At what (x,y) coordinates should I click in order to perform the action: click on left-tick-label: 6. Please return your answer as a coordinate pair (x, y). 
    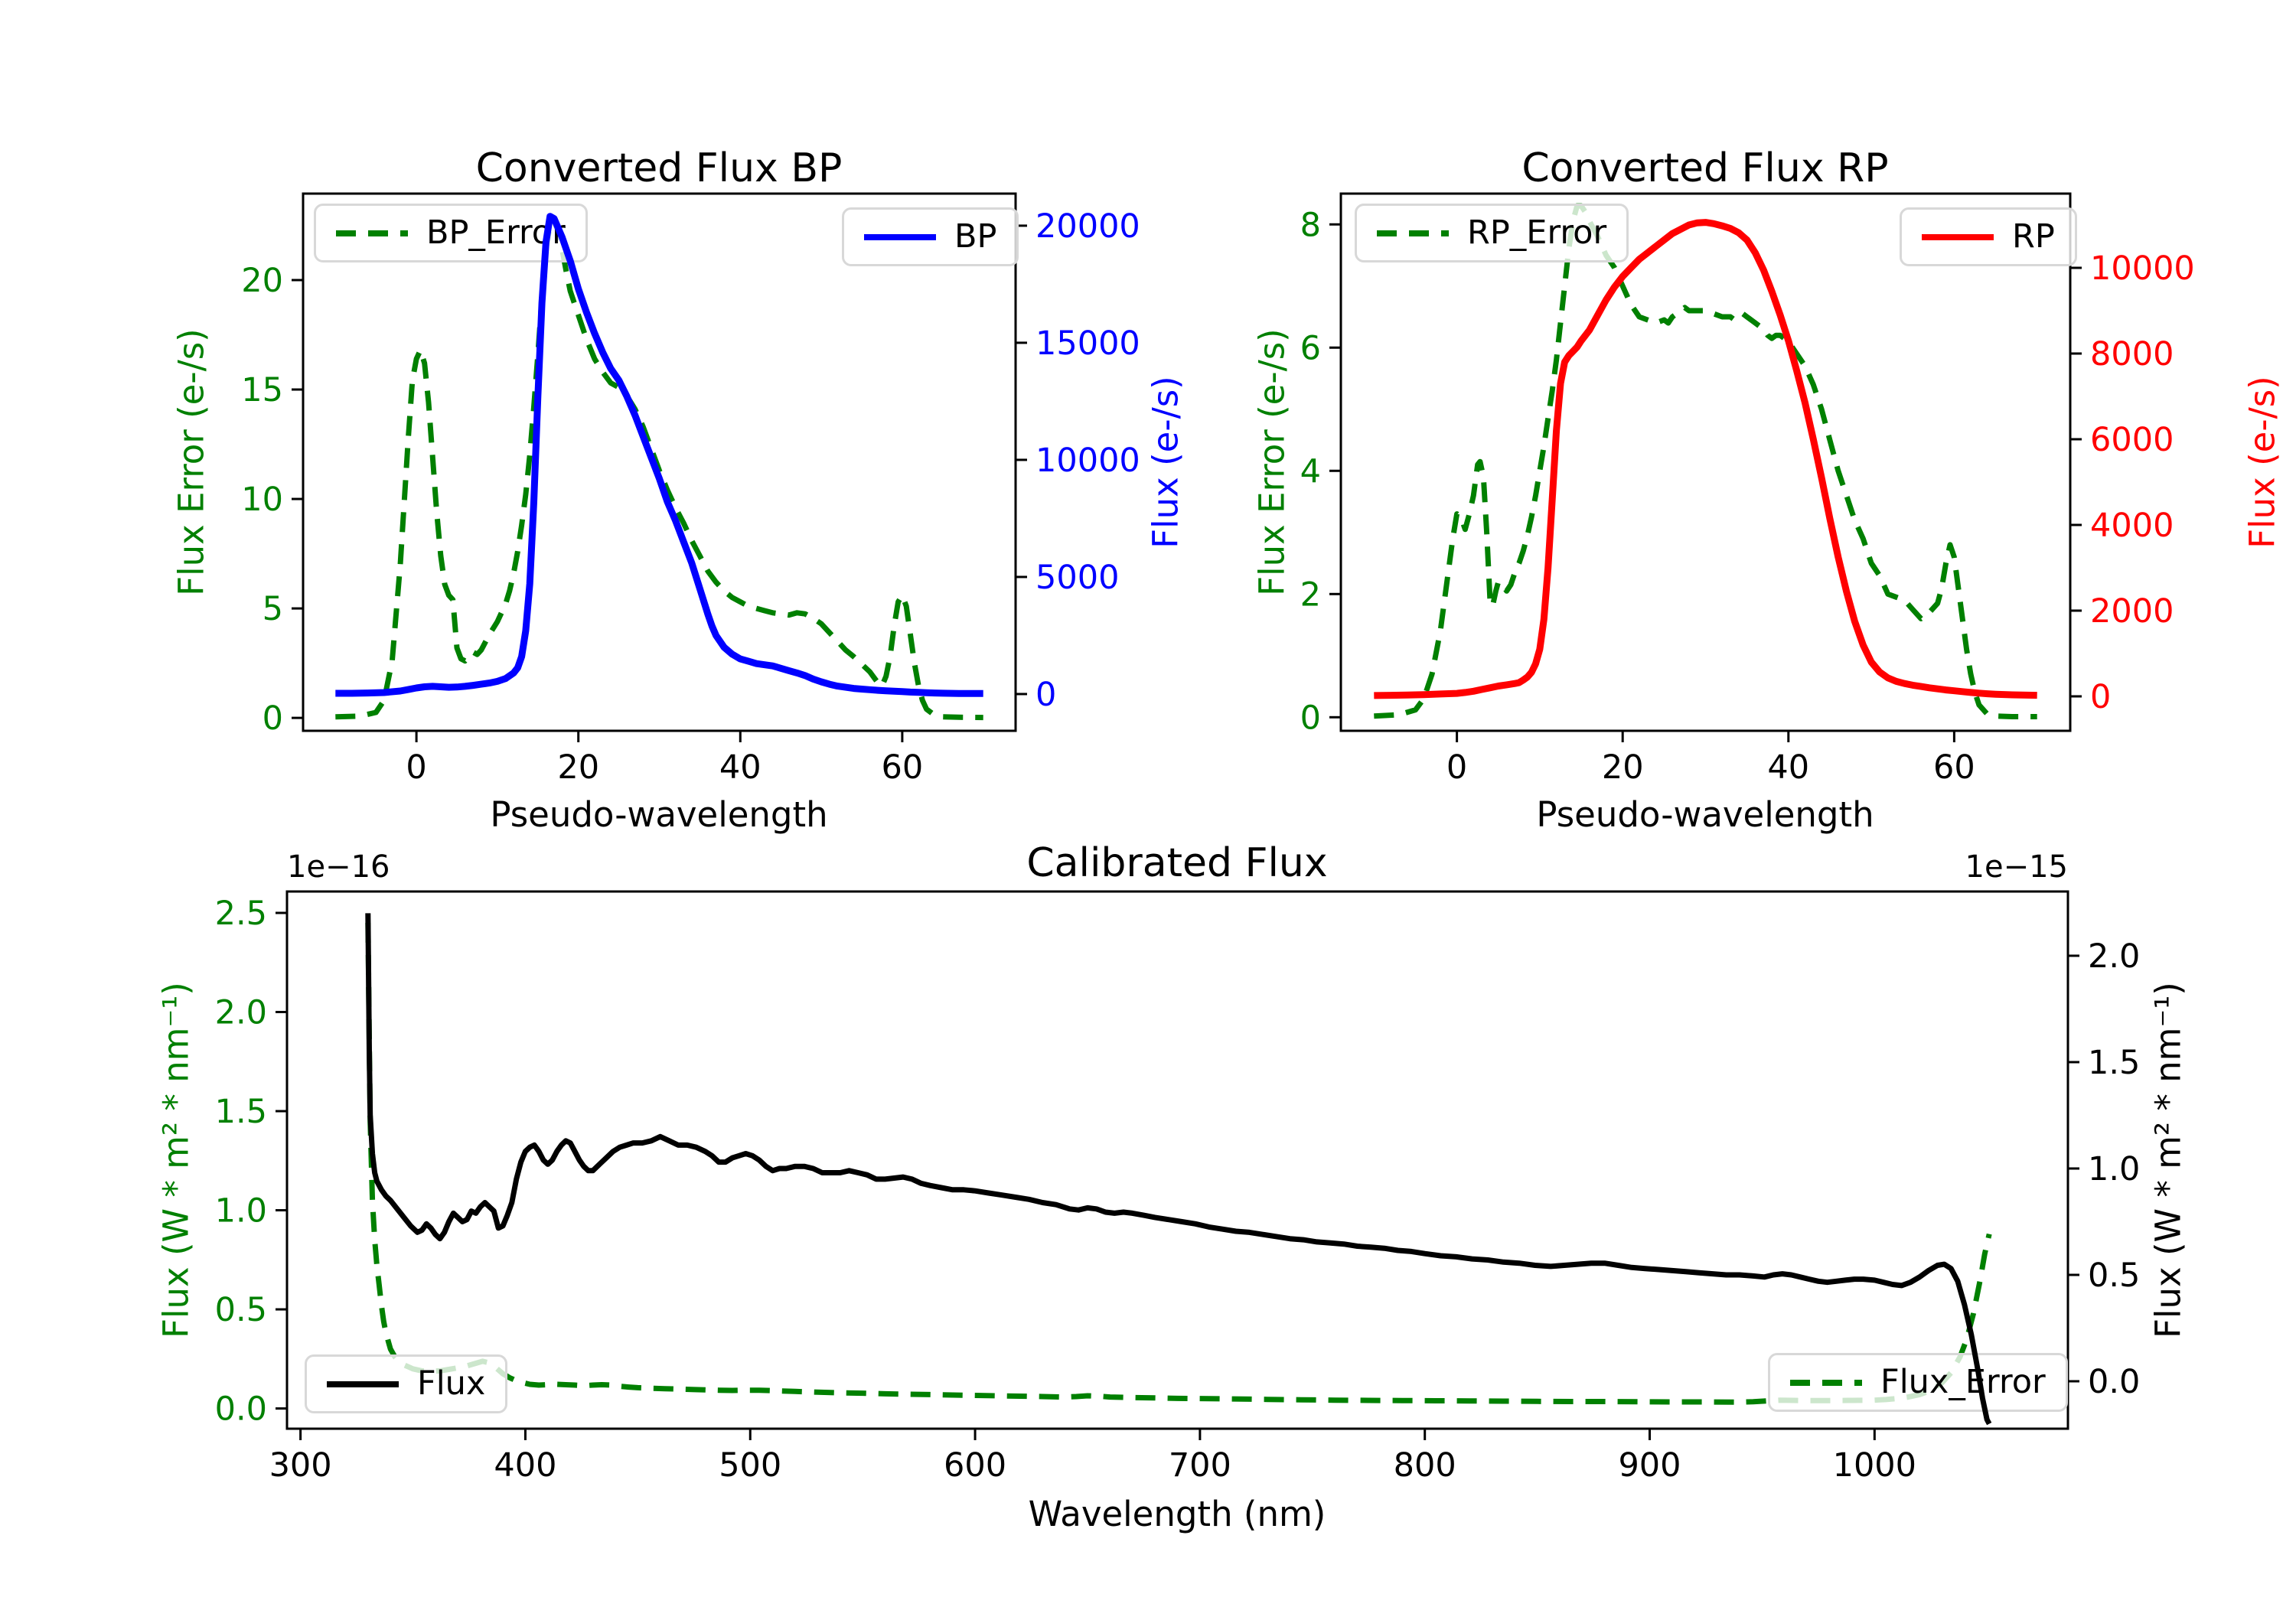
    Looking at the image, I should click on (1310, 348).